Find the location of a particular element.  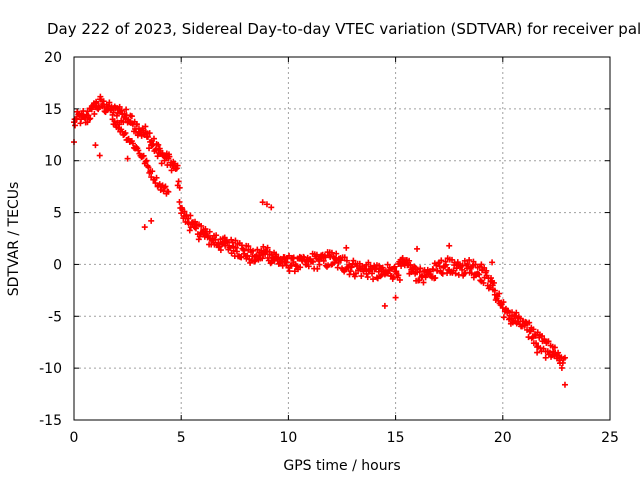

x-tick-label: 15 is located at coordinates (396, 438).